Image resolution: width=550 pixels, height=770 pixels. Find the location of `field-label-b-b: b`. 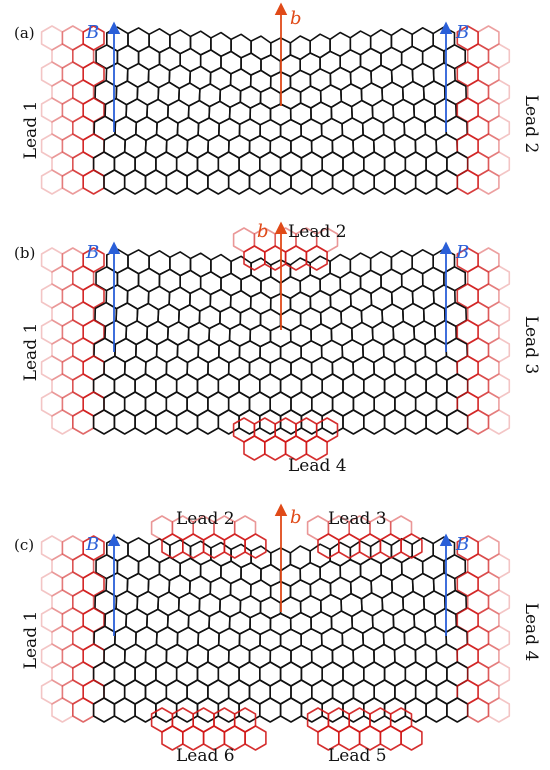

field-label-b-b: b is located at coordinates (263, 231).